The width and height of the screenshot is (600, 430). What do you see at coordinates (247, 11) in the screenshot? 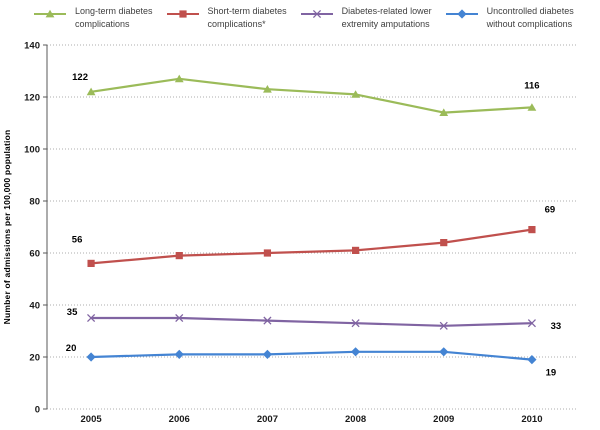
I see `legend-label-line: Short-term diabetes` at bounding box center [247, 11].